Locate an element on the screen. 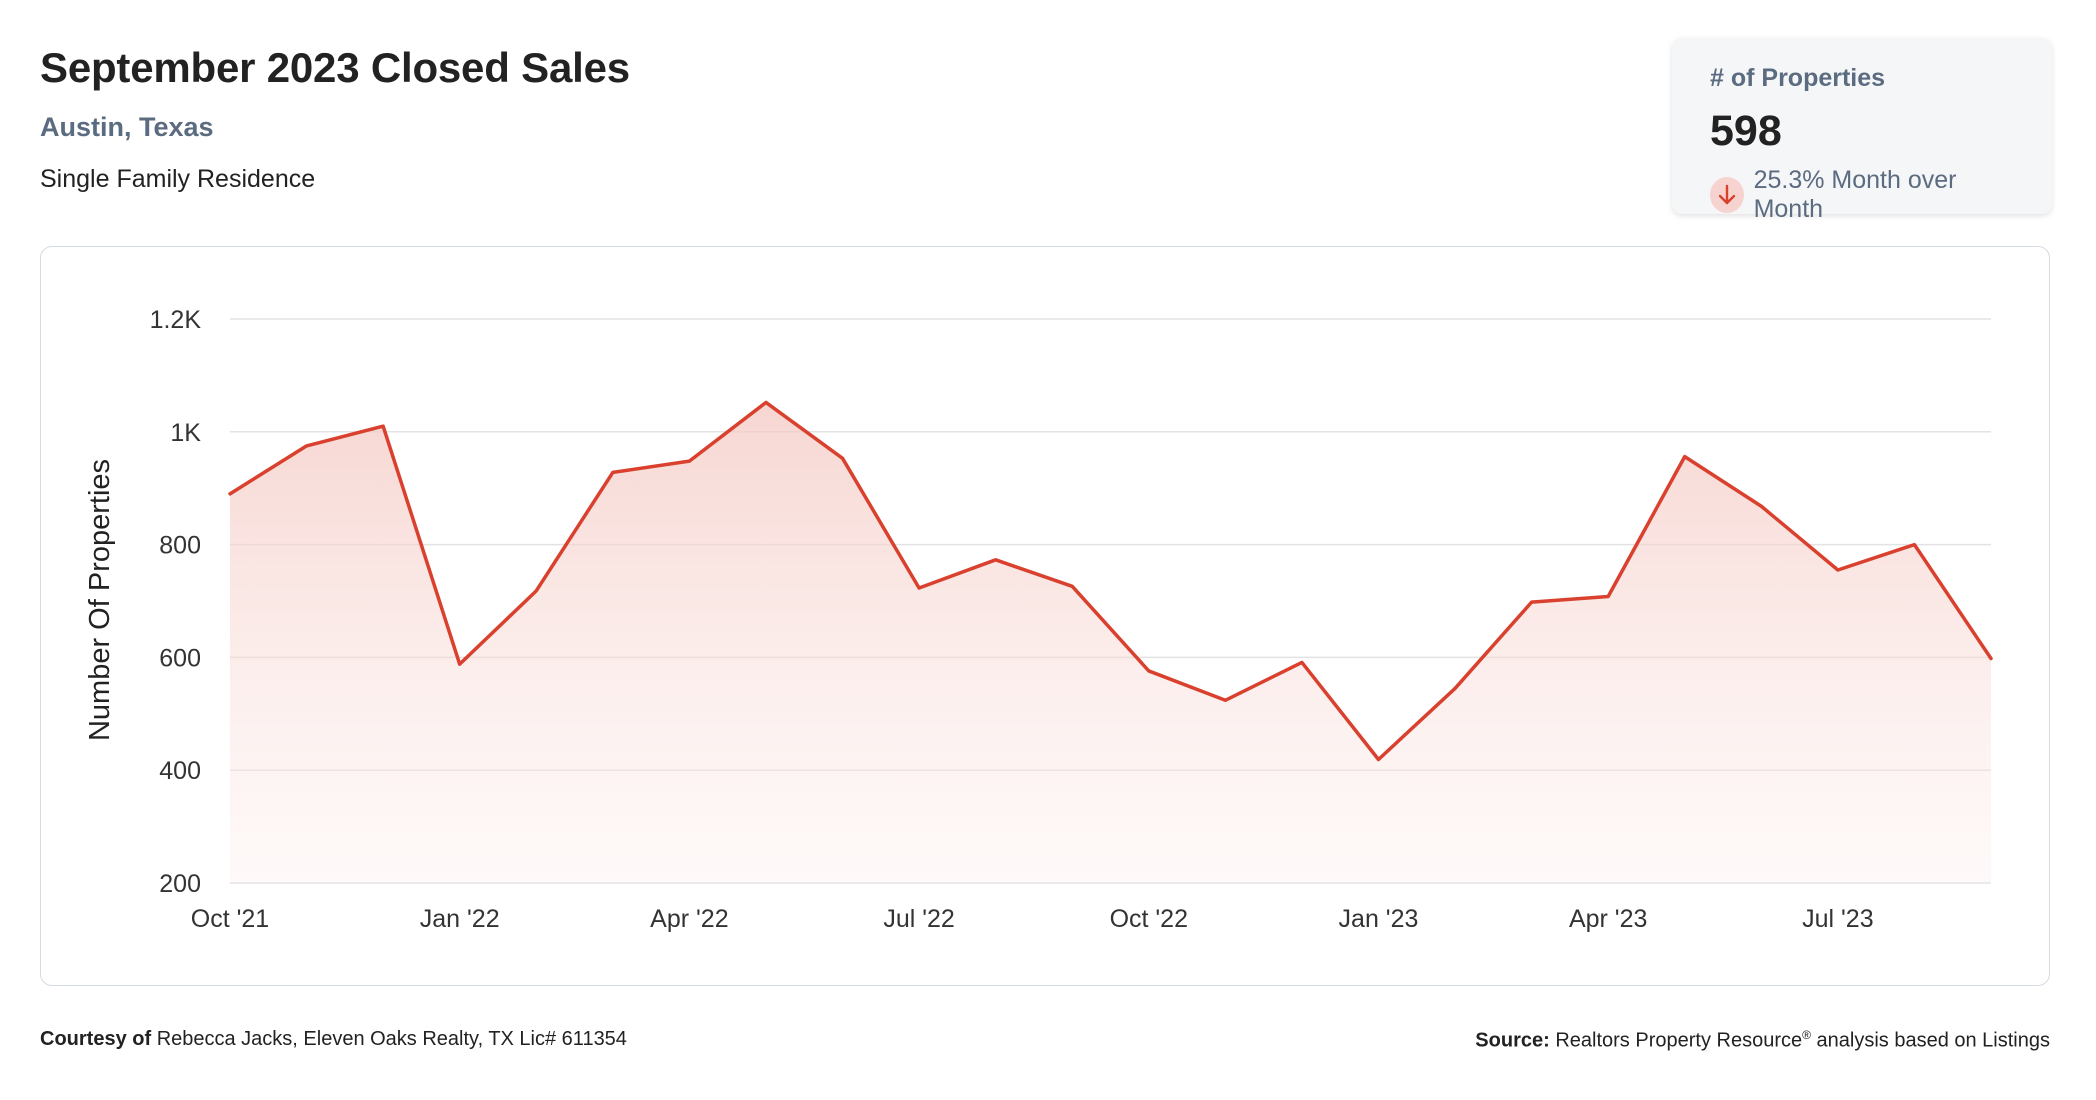  source-text: Realtors Property Resource is located at coordinates (1679, 1040).